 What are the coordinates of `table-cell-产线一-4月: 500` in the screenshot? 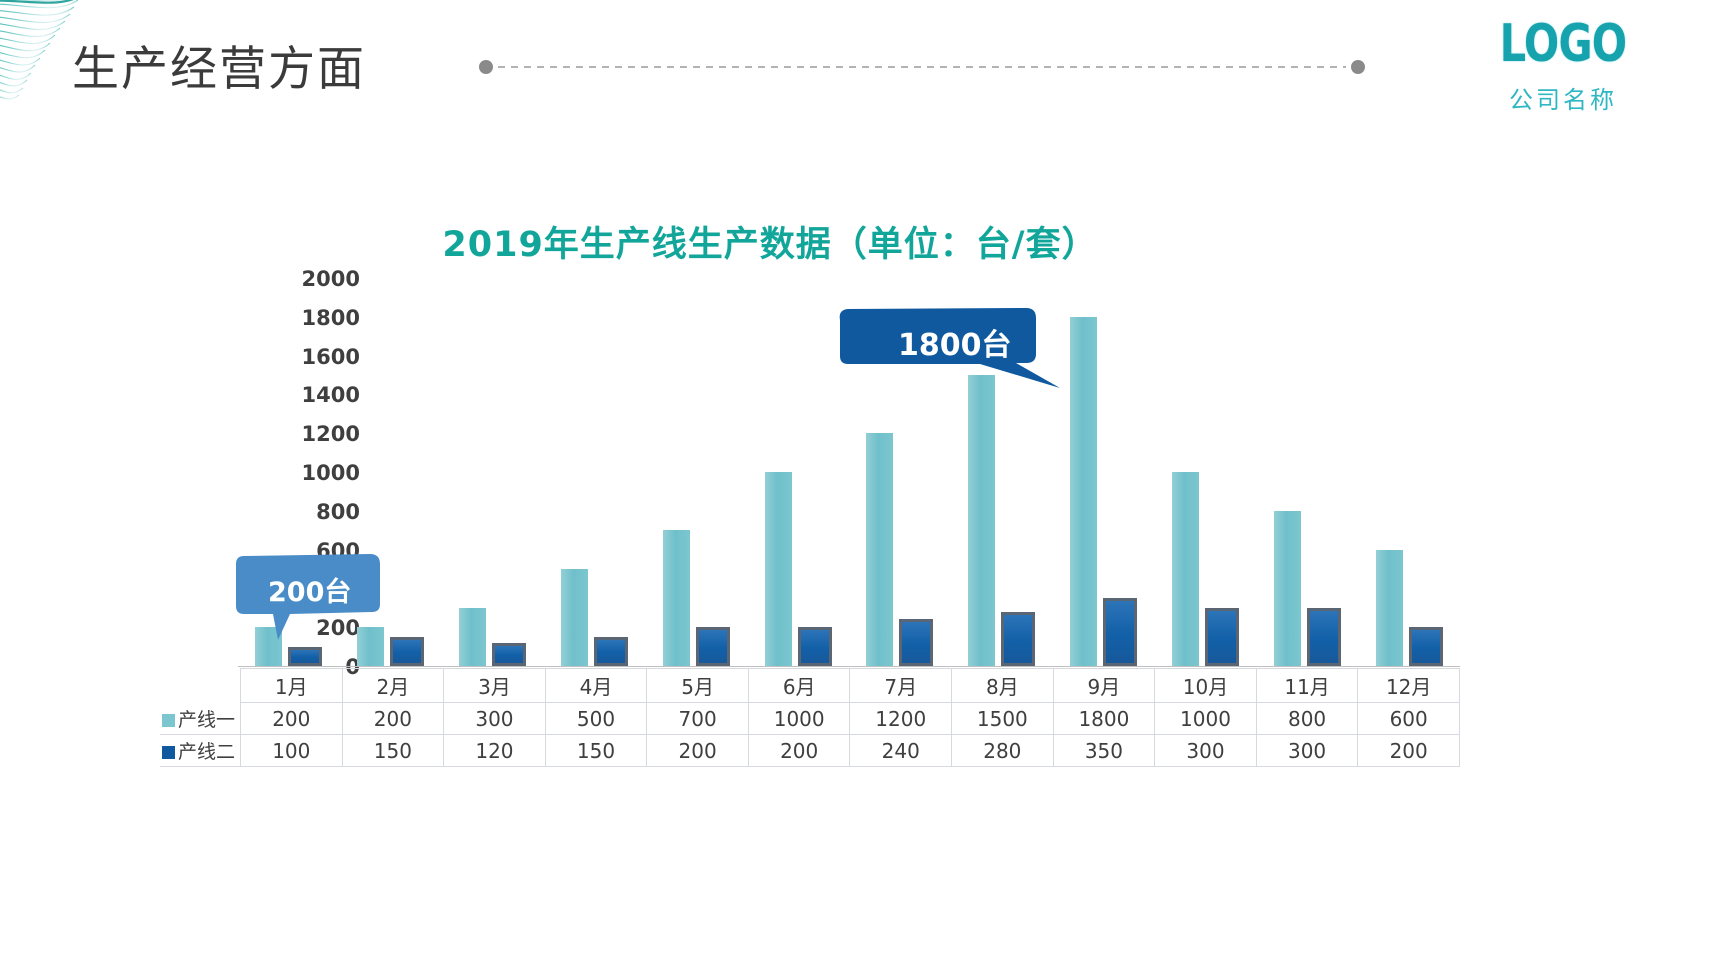 It's located at (596, 718).